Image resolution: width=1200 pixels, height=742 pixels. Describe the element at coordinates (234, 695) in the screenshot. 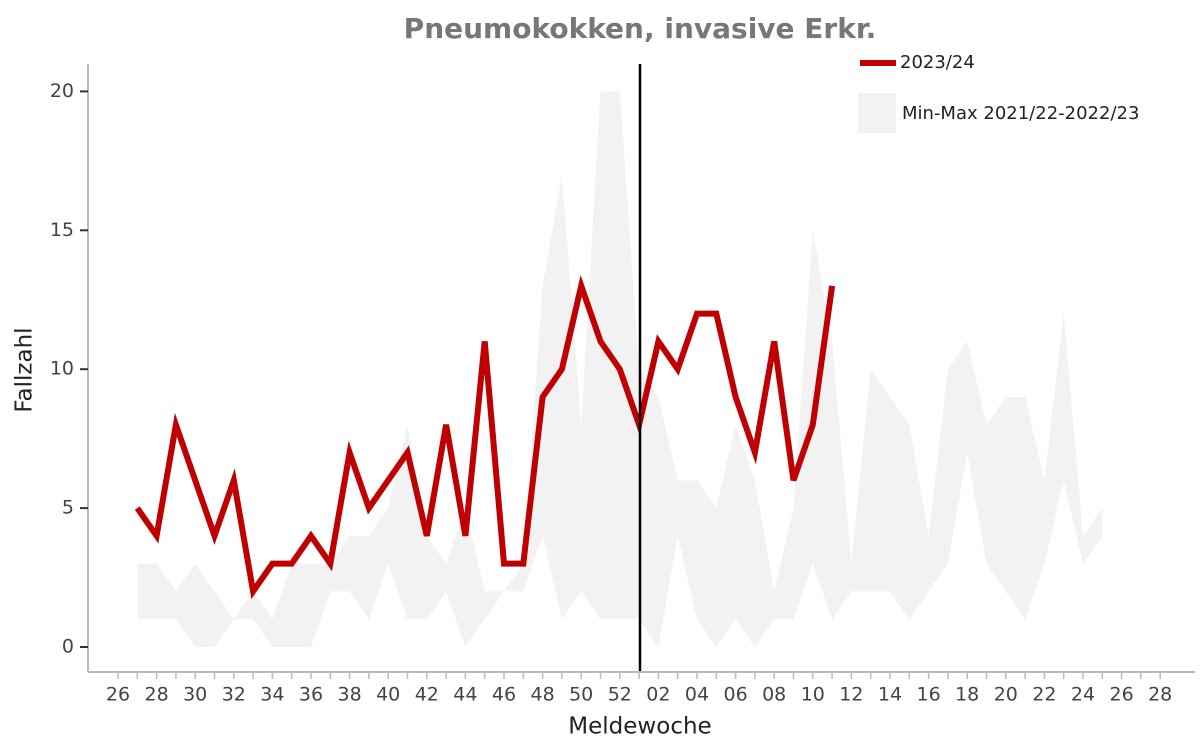

I see `x-tick-label: 32` at that location.